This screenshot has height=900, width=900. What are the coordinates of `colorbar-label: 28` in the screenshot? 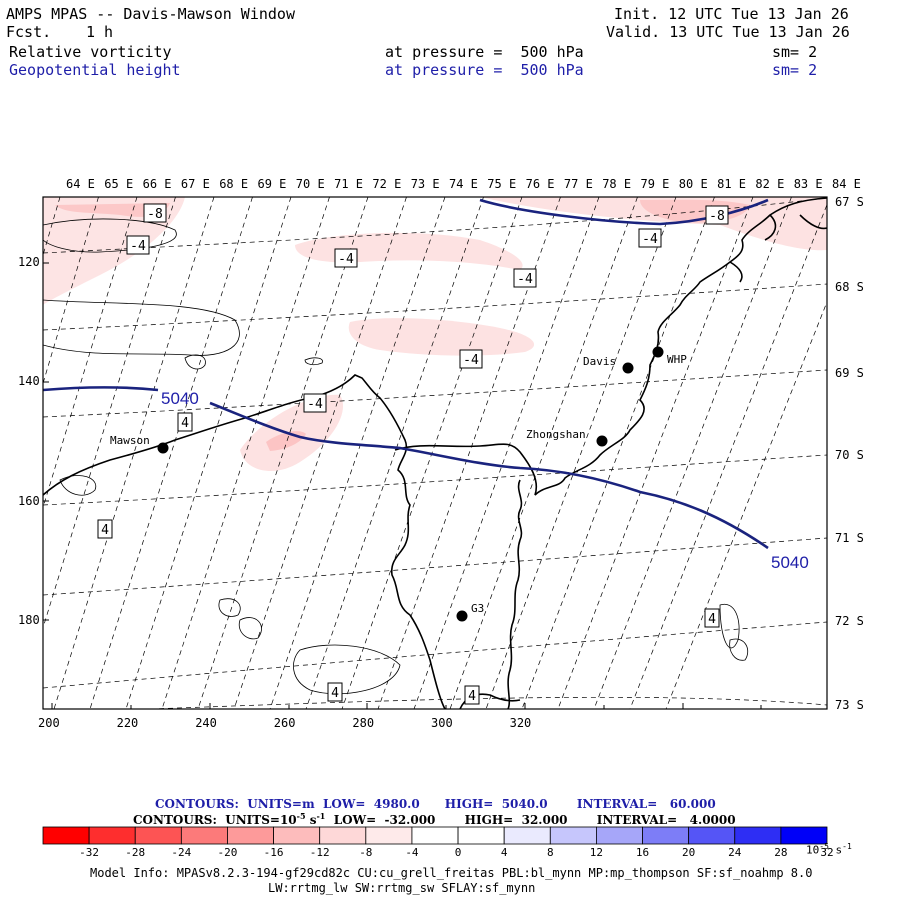 It's located at (781, 852).